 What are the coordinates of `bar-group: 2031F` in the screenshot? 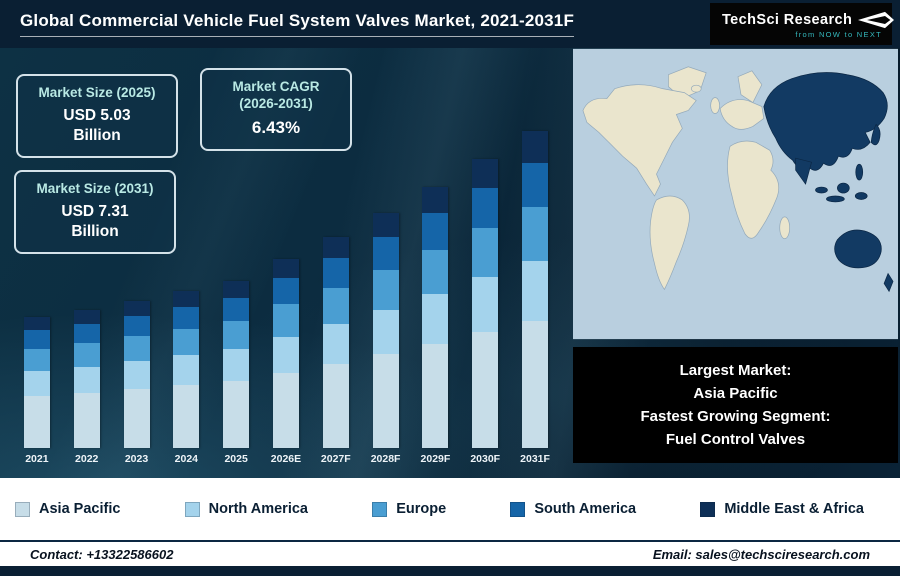 It's located at (535, 288).